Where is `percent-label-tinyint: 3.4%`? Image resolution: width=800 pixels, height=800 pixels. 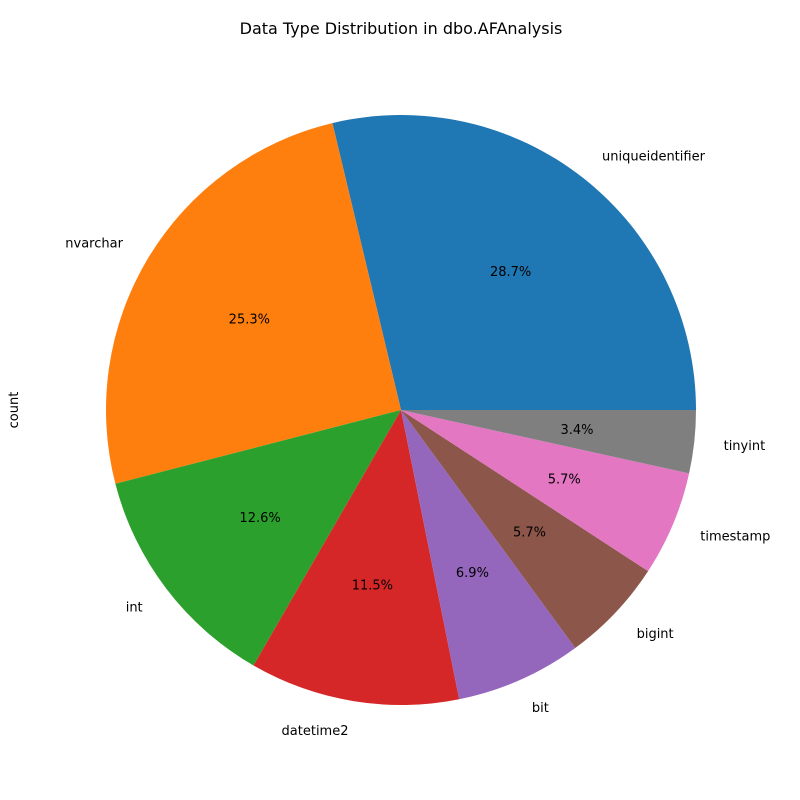
percent-label-tinyint: 3.4% is located at coordinates (576, 430).